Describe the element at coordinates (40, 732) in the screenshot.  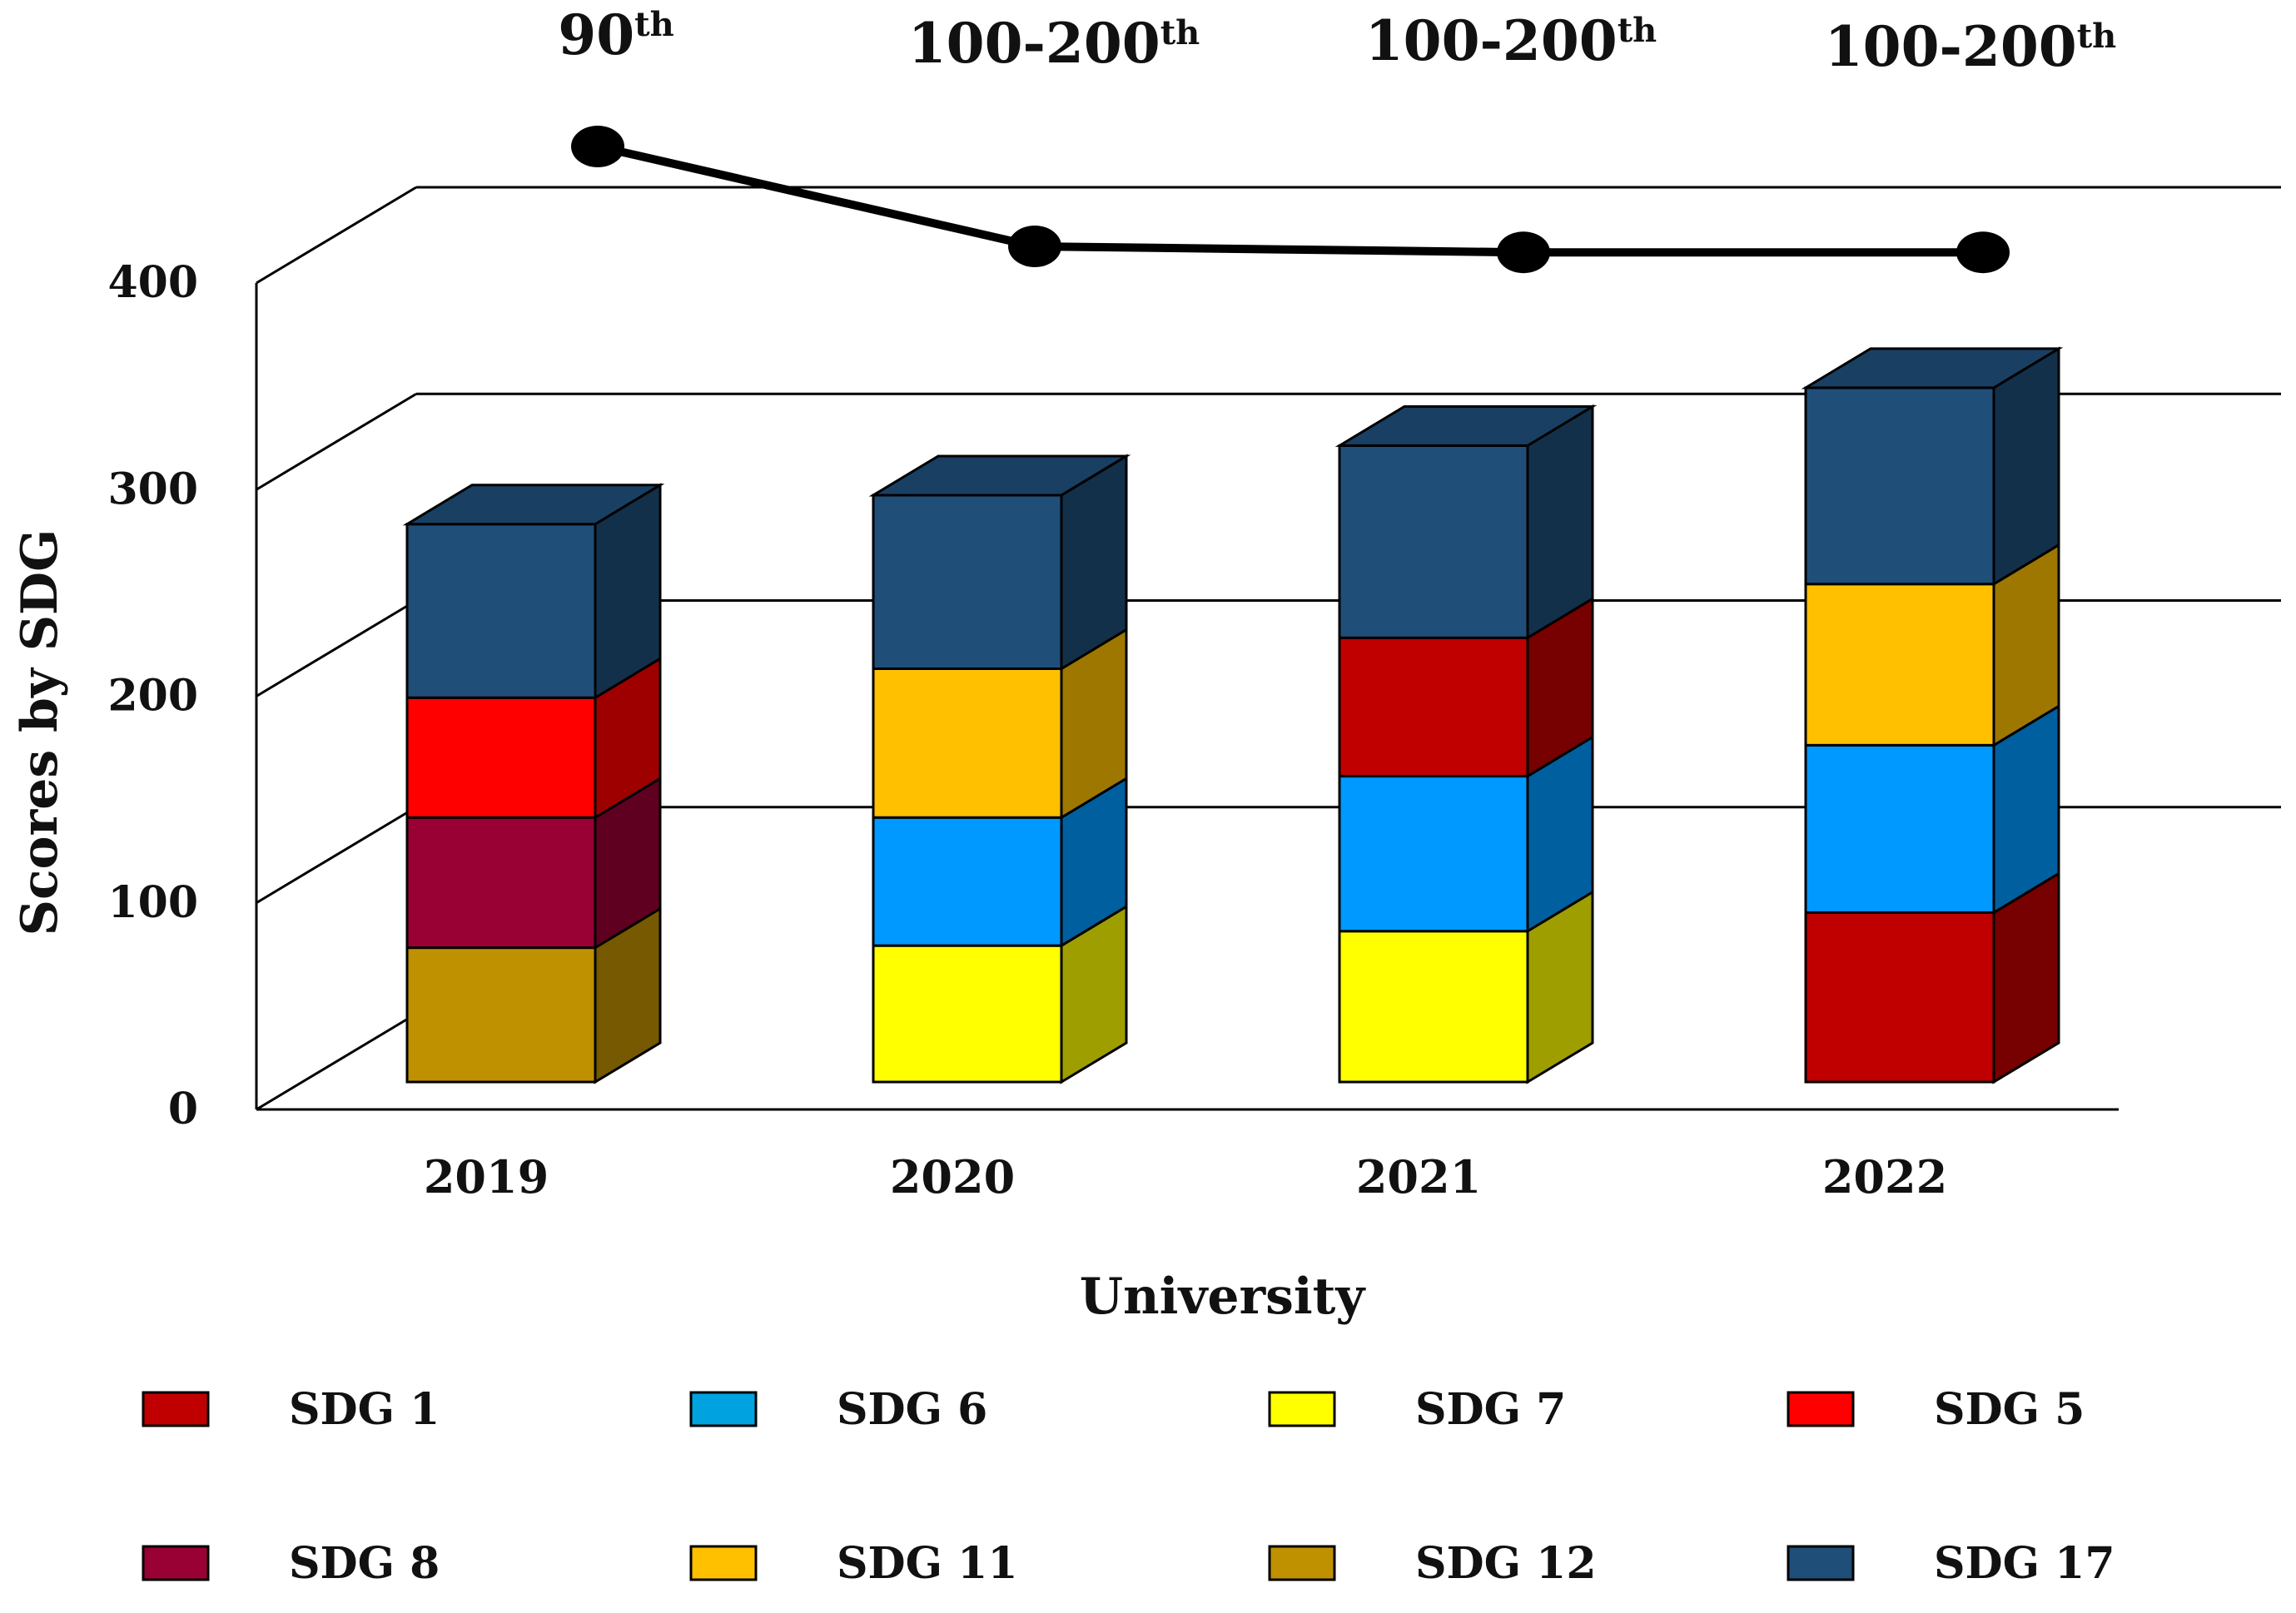
I see `y-axis-title: Scores by SDG` at that location.